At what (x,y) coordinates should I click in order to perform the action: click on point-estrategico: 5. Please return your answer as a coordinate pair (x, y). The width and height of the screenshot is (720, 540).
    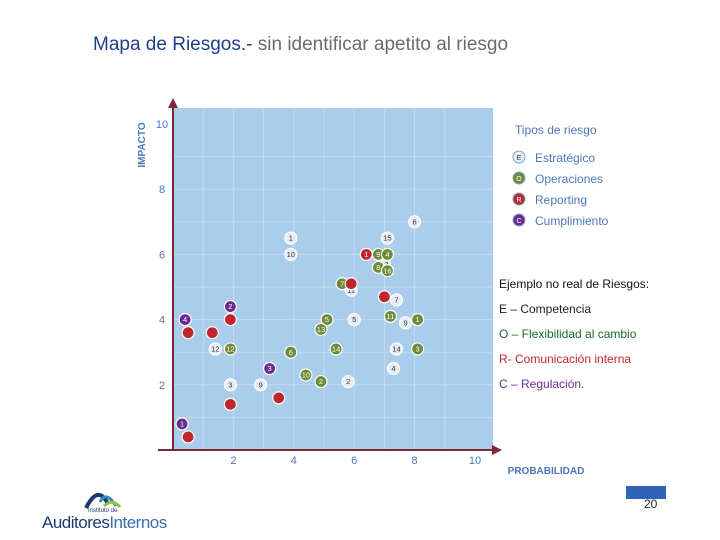
    Looking at the image, I should click on (354, 320).